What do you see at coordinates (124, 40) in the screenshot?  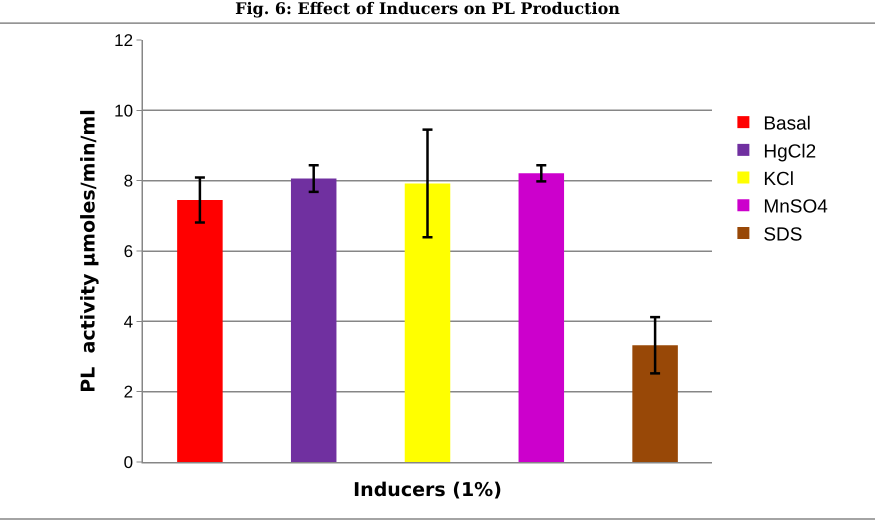 I see `y-tick-label: 12` at bounding box center [124, 40].